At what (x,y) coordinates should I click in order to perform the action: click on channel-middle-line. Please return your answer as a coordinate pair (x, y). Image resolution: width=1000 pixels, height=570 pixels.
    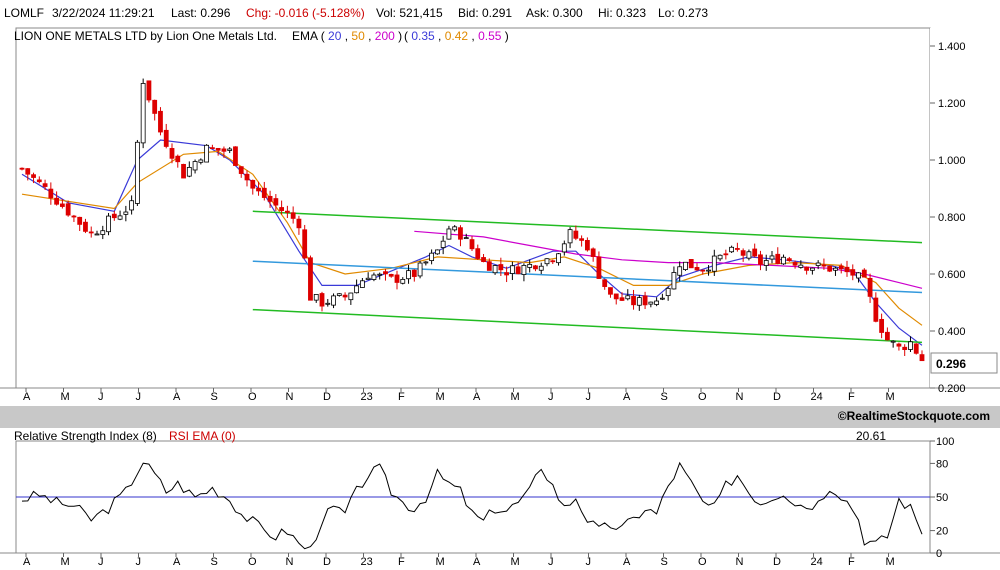
    Looking at the image, I should click on (587, 277).